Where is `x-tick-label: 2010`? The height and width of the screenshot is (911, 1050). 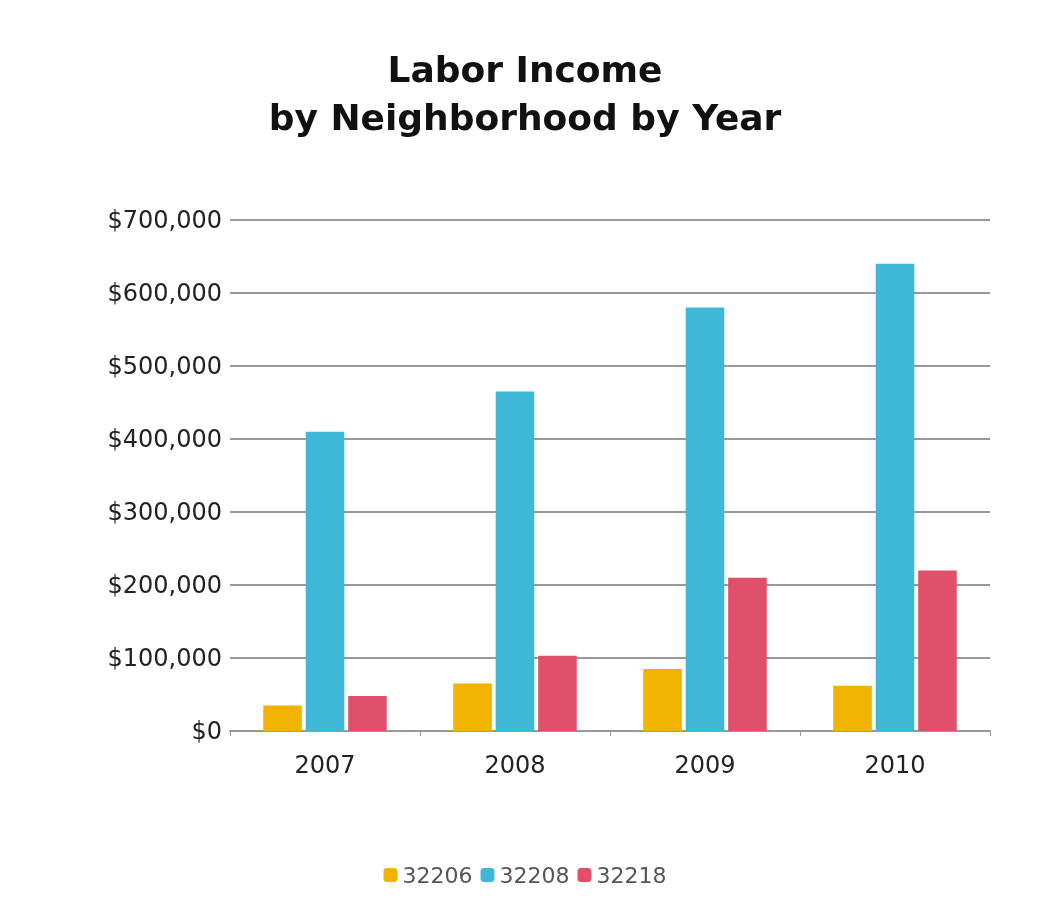 x-tick-label: 2010 is located at coordinates (895, 765).